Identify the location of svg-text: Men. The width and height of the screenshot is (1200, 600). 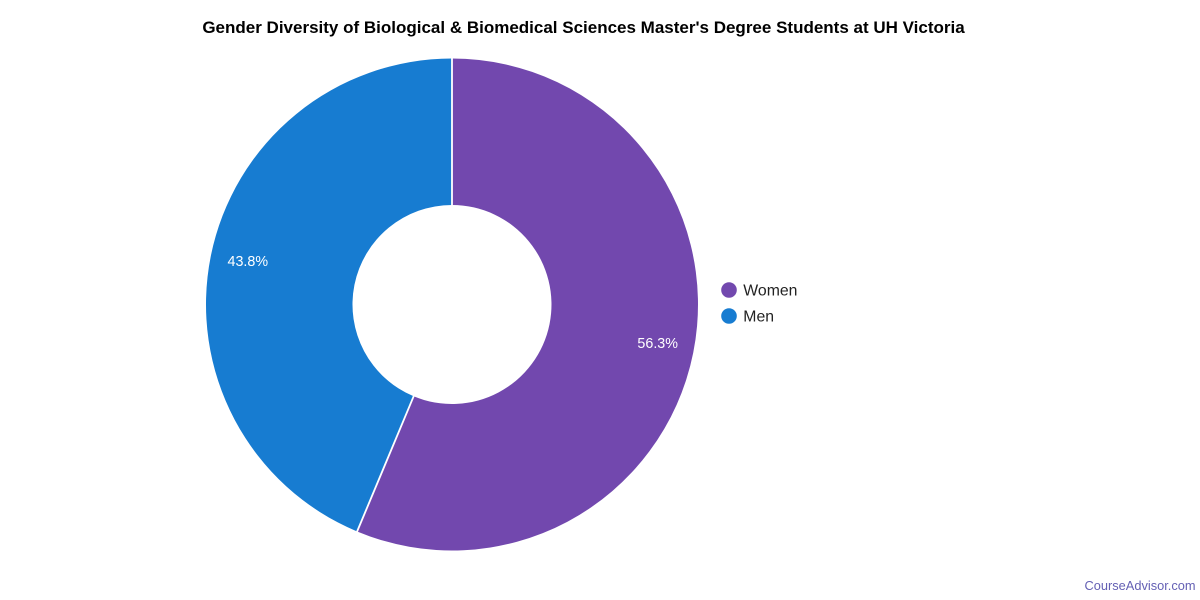
(758, 316).